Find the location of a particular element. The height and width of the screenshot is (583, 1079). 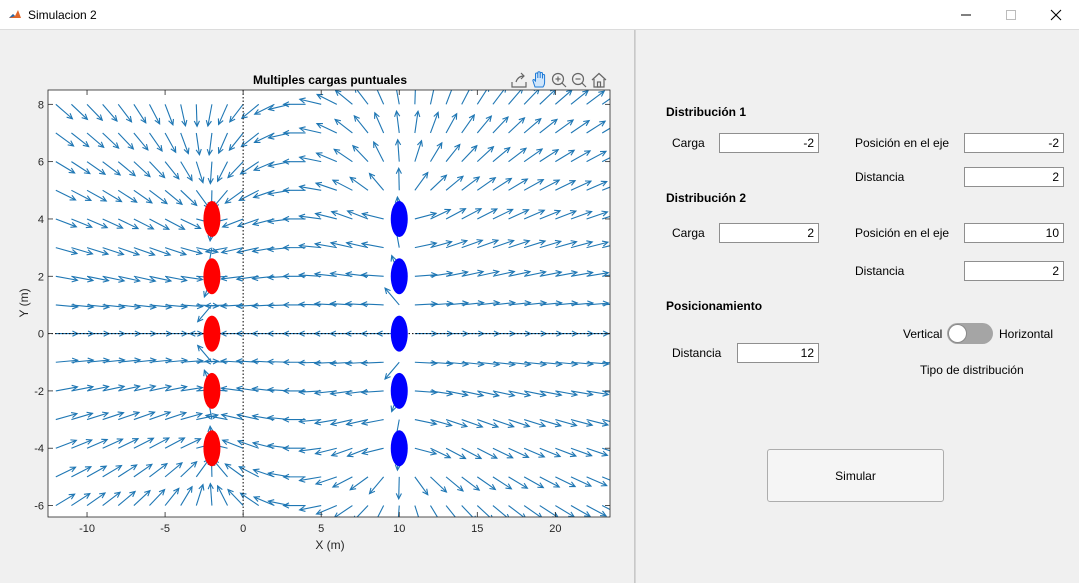

zoom-in-icon is located at coordinates (559, 80).